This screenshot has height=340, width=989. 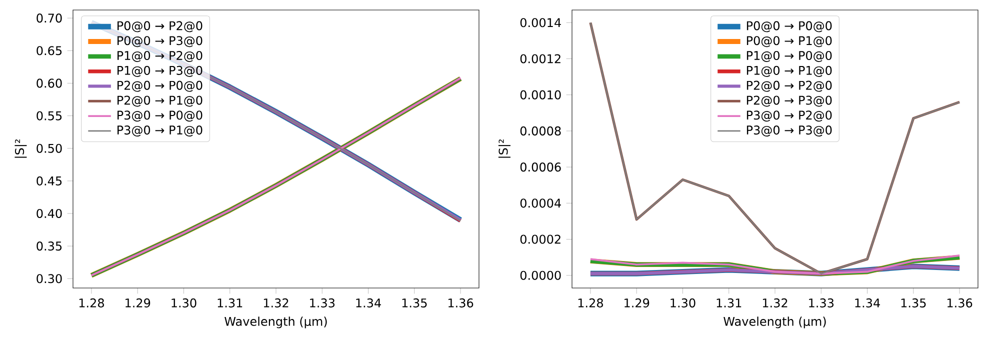 I want to click on legend-label: P0@0 → P2@0, so click(x=160, y=26).